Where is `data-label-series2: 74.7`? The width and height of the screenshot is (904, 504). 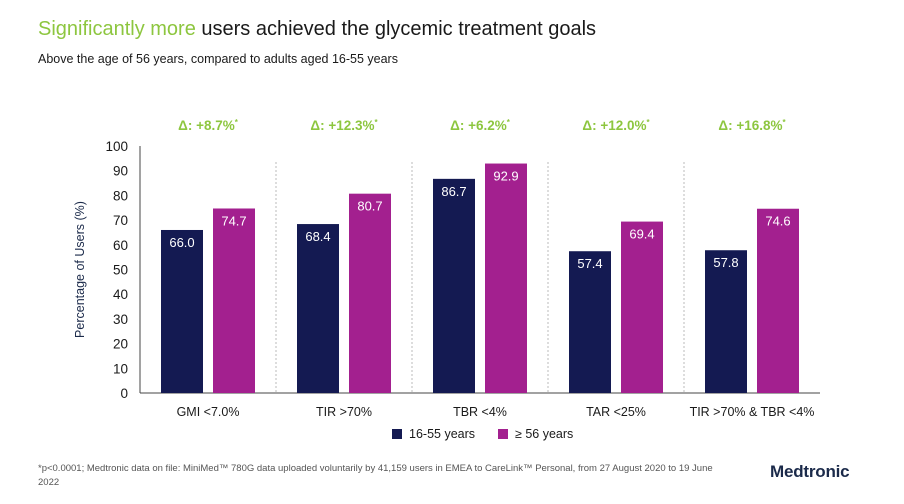
data-label-series2: 74.7 is located at coordinates (233, 220).